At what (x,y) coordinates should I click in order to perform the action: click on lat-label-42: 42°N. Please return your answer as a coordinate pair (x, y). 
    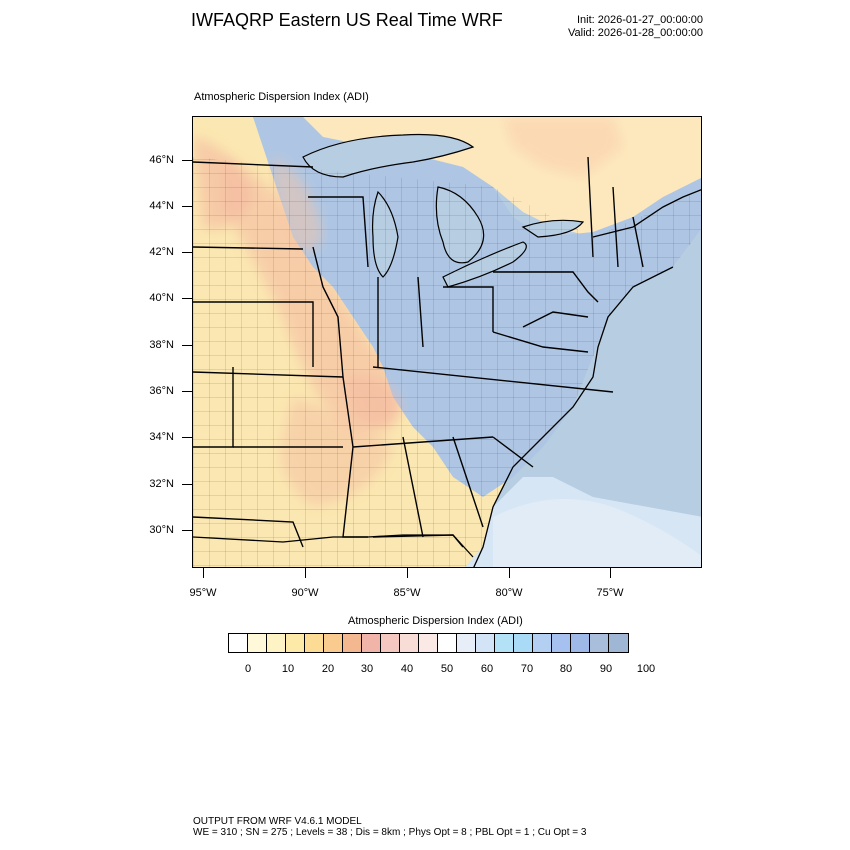
    Looking at the image, I should click on (161, 252).